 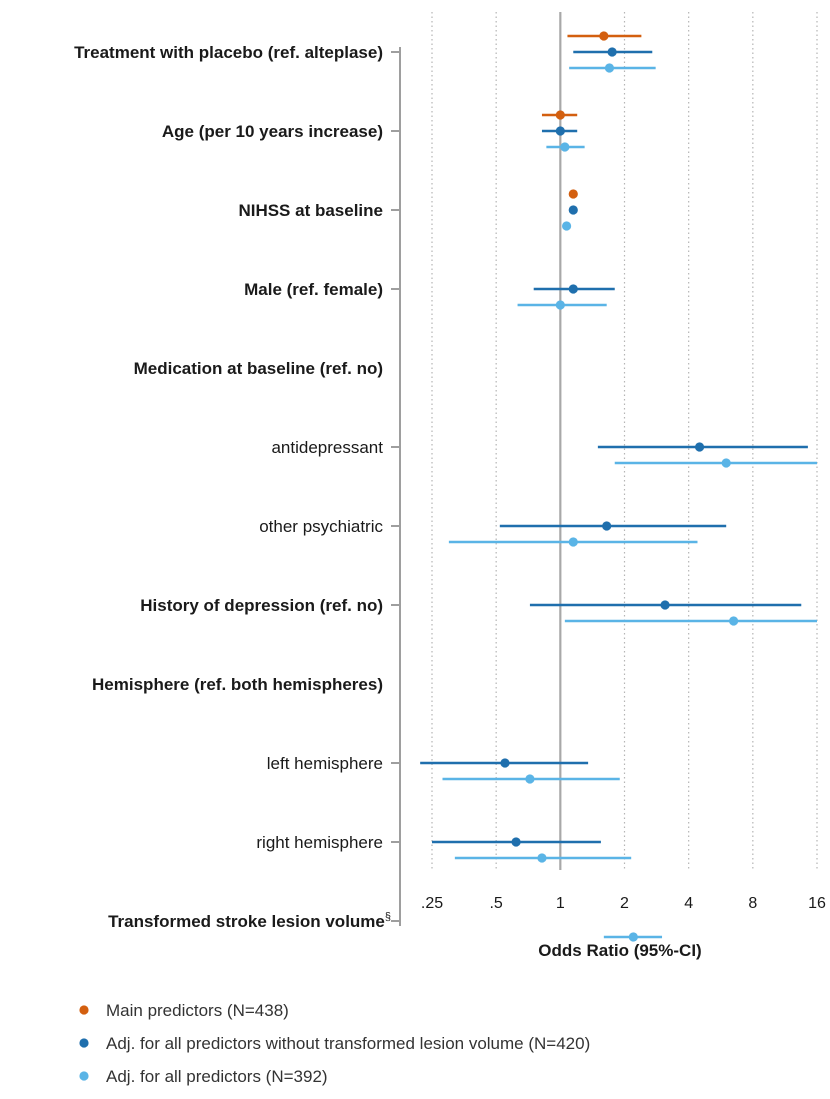 What do you see at coordinates (619, 950) in the screenshot?
I see `x-axis-label: Odds Ratio (95%-CI)` at bounding box center [619, 950].